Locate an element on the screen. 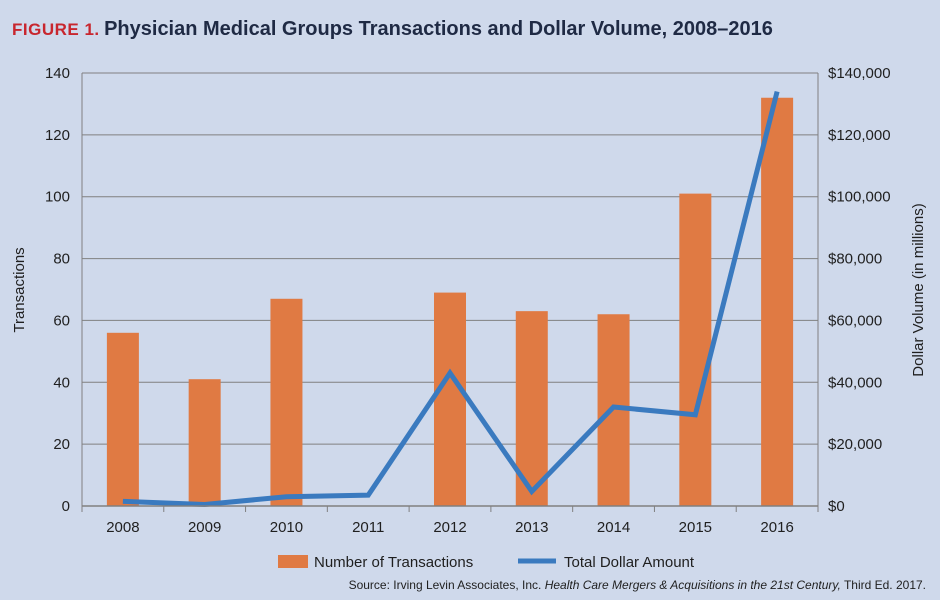  y-tick-label-right: $100,000 is located at coordinates (859, 197).